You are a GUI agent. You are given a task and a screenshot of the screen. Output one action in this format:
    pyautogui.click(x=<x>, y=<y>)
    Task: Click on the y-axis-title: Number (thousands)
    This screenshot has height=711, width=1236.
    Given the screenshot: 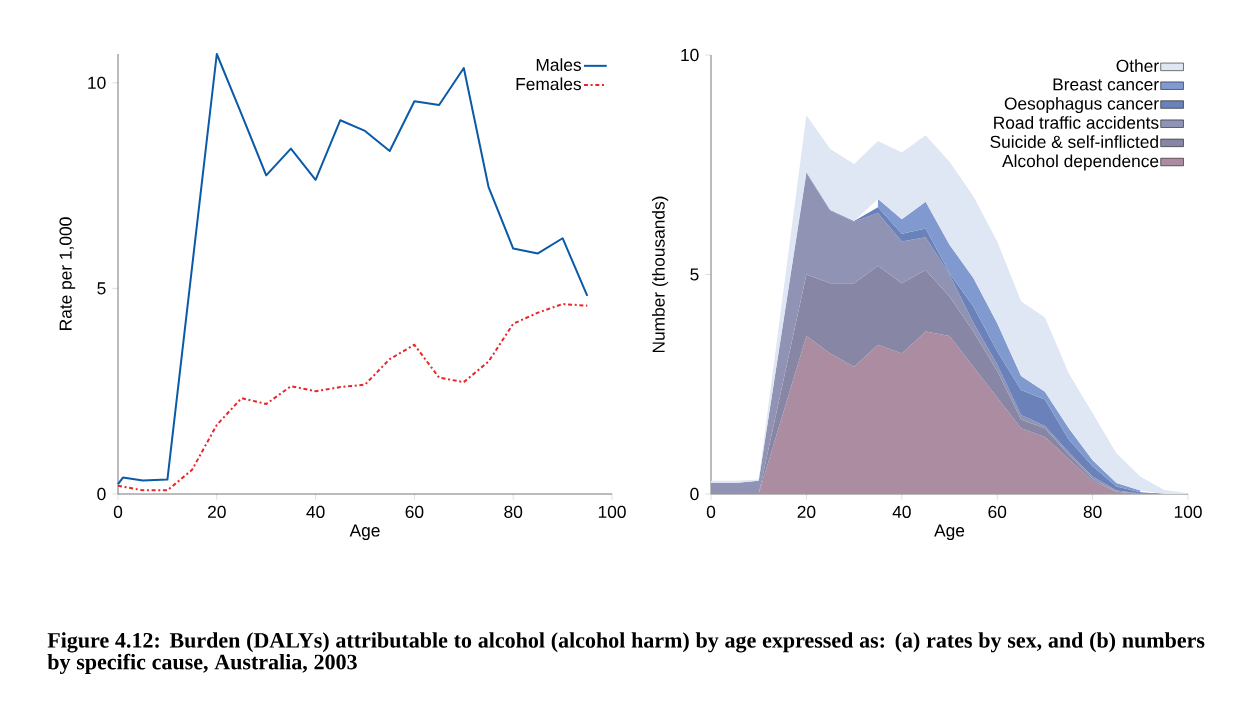 What is the action you would take?
    pyautogui.click(x=660, y=274)
    